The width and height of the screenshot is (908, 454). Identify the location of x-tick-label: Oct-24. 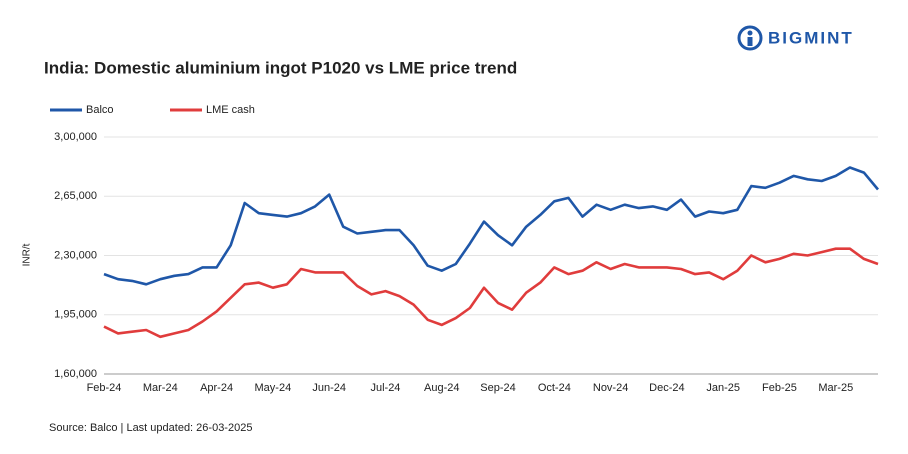
(554, 388).